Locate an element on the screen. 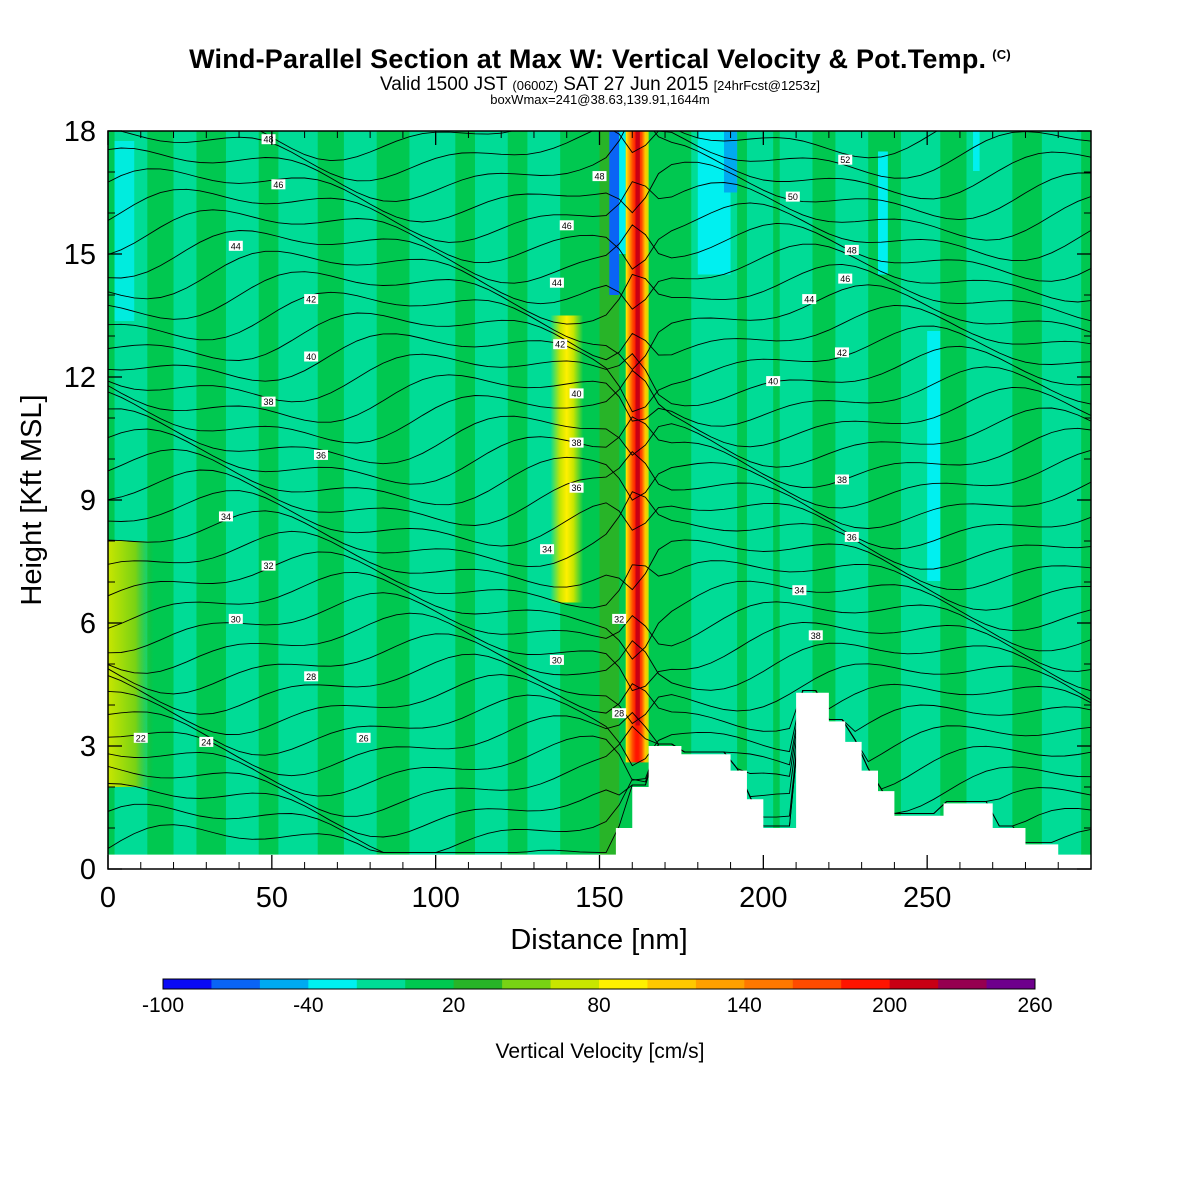 This screenshot has height=1200, width=1200. updraft-core is located at coordinates (637, 428).